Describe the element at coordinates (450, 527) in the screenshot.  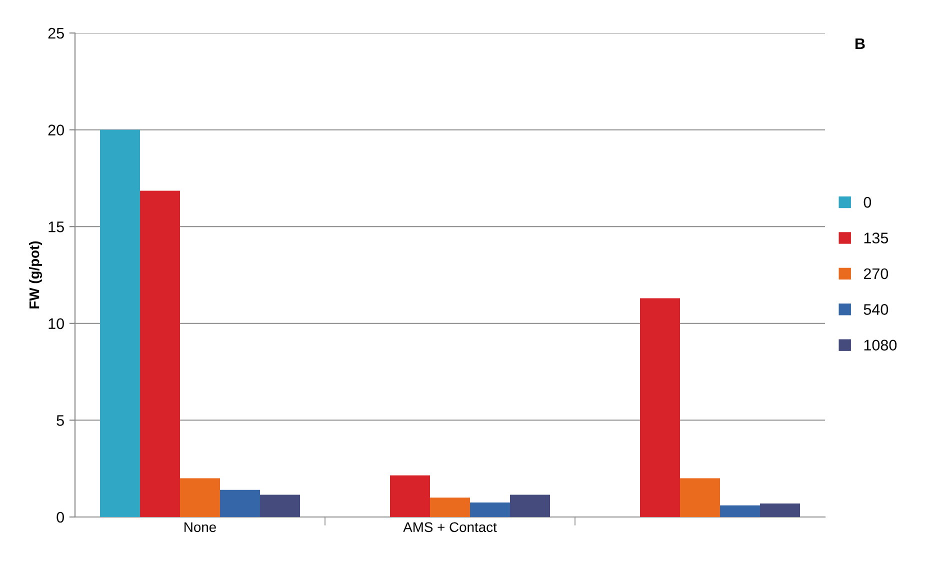
I see `x-tick-label: AMS + Contact` at that location.